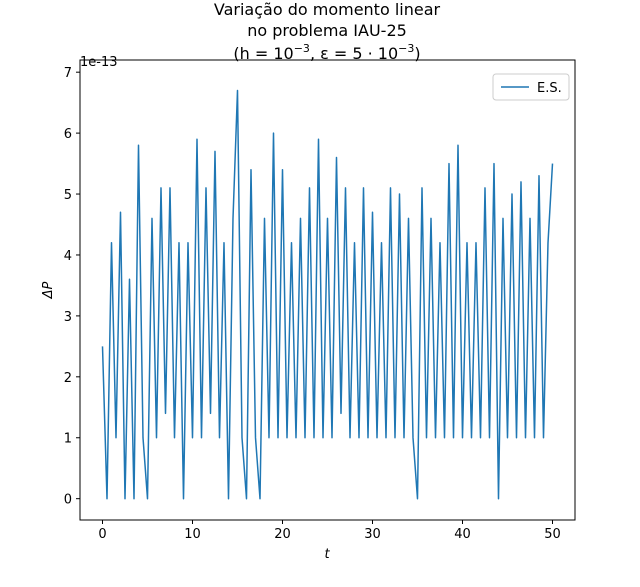  What do you see at coordinates (68, 195) in the screenshot?
I see `y-tick-label: 5` at bounding box center [68, 195].